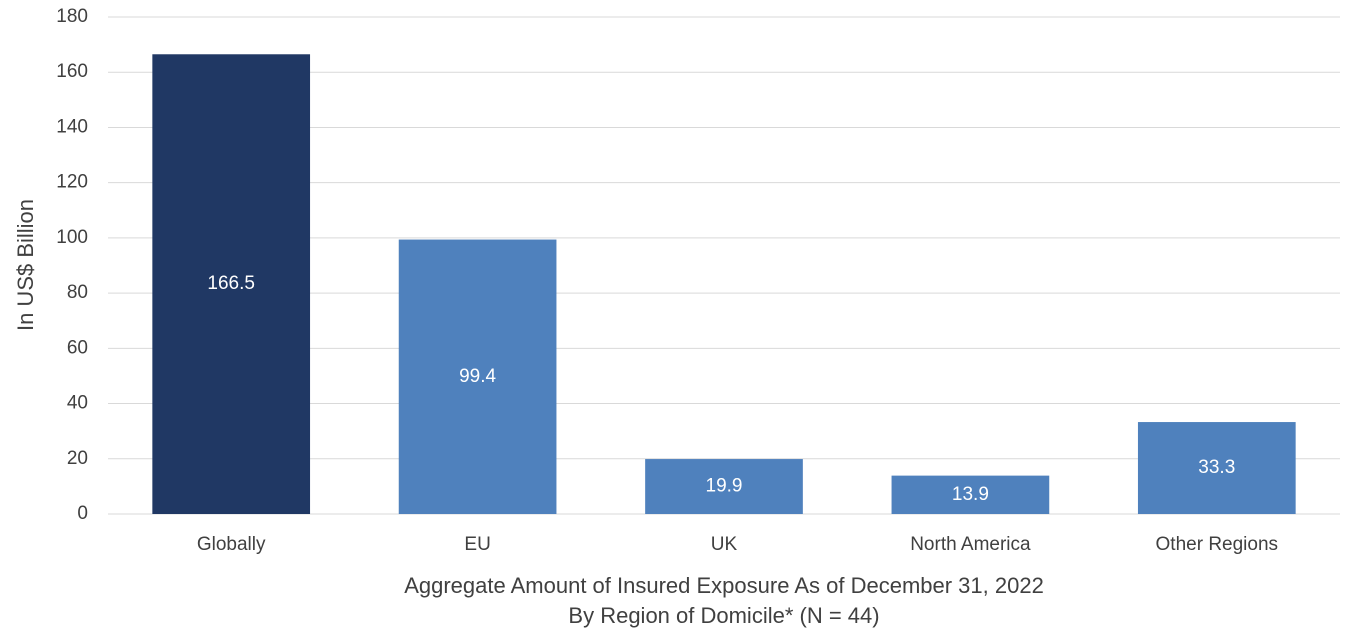 The height and width of the screenshot is (632, 1346). I want to click on data-label: 13.9, so click(970, 494).